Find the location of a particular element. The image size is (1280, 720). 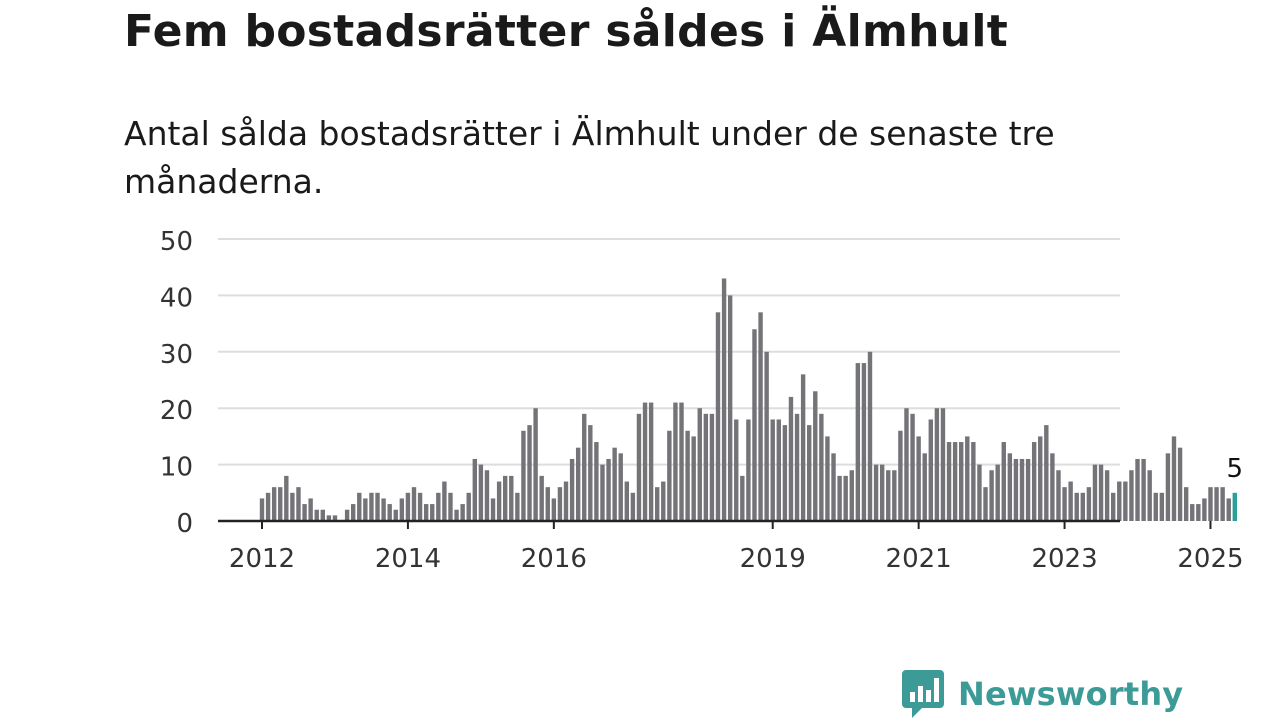

x-tick-label: 2019 is located at coordinates (773, 559).